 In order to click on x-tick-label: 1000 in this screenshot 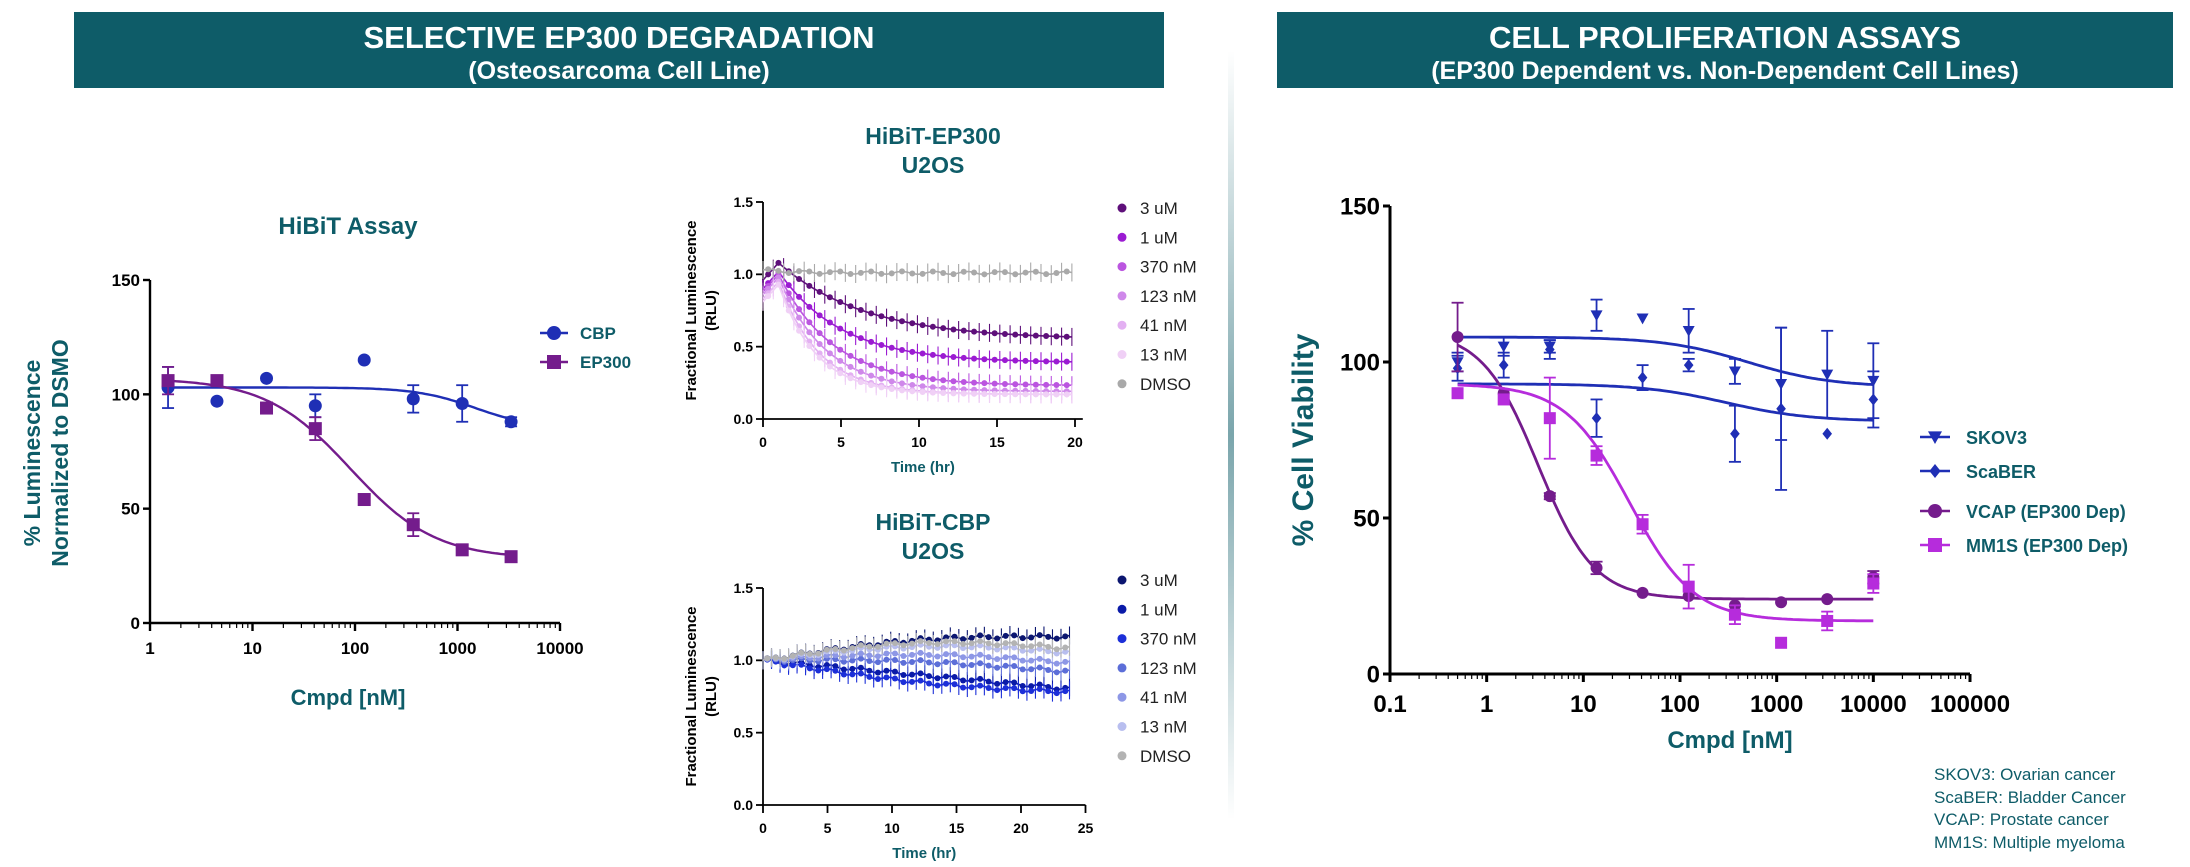, I will do `click(458, 648)`.